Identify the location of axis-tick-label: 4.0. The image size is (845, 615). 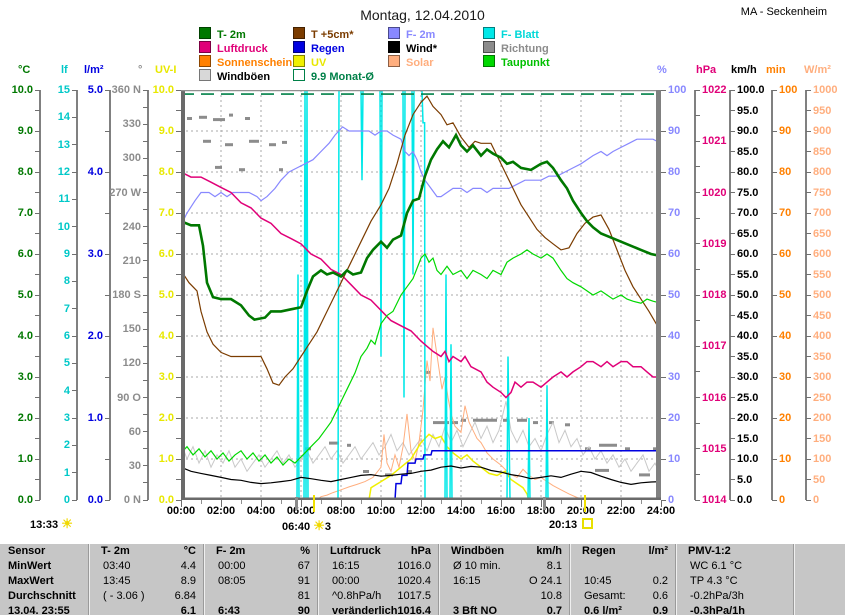
(95, 172).